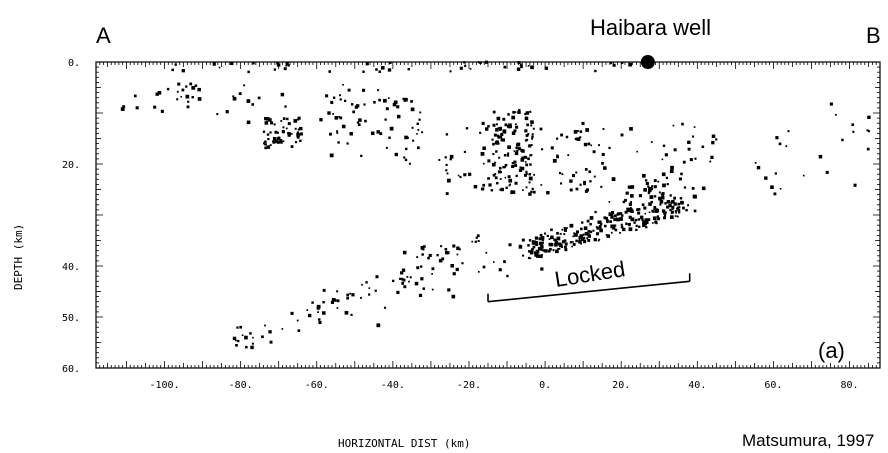  What do you see at coordinates (241, 385) in the screenshot?
I see `x-tick-label: -80.` at bounding box center [241, 385].